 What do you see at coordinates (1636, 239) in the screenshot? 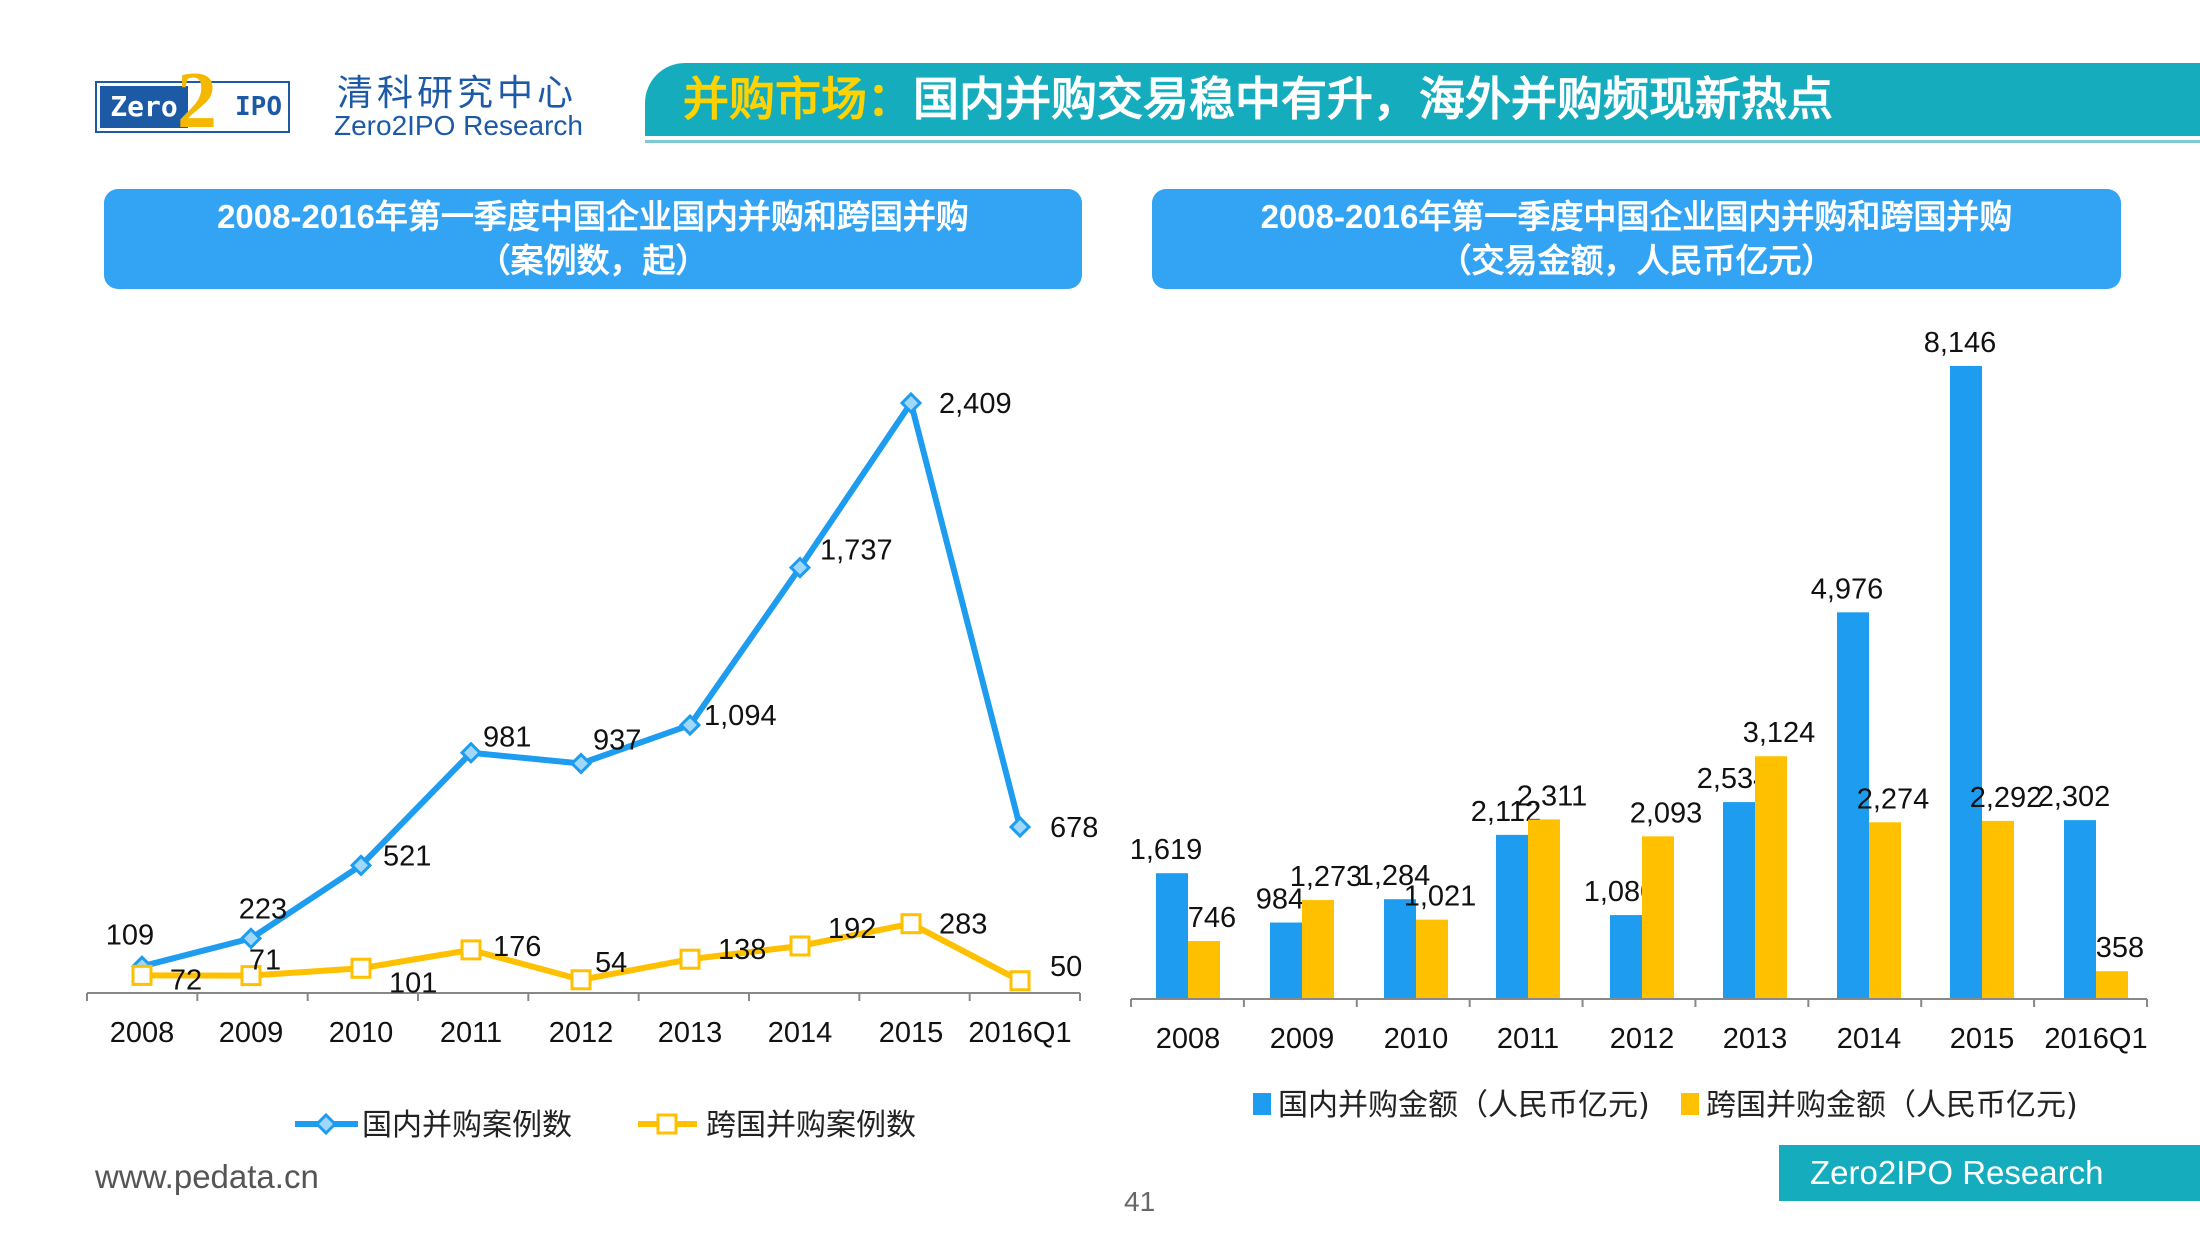
I see `chart2-title: 2008-2016年第一季度中国企业国内并购和跨国并购 （交易金额，人民币亿元）` at bounding box center [1636, 239].